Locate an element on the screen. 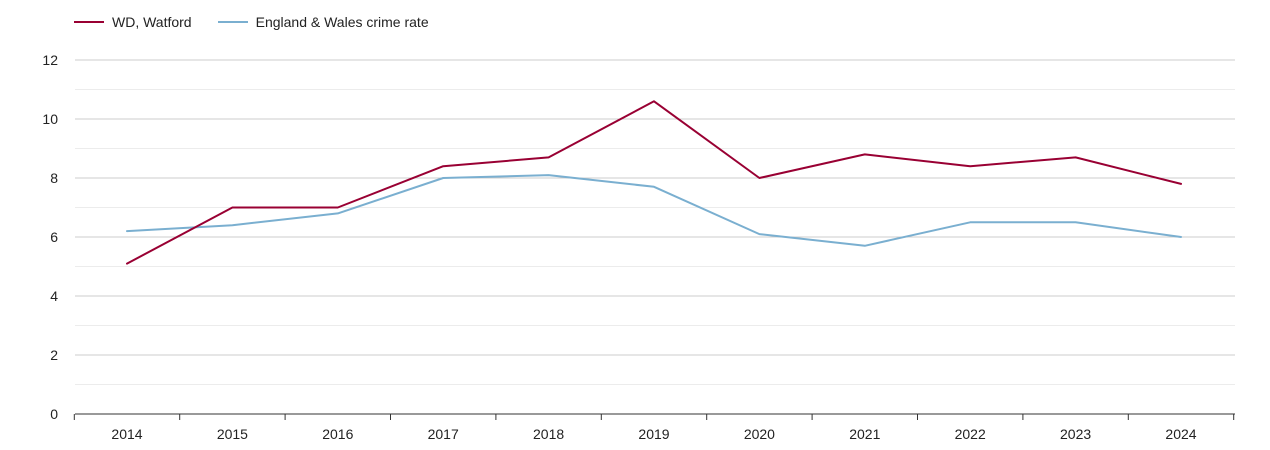  y-tick-label: 12 is located at coordinates (50, 60).